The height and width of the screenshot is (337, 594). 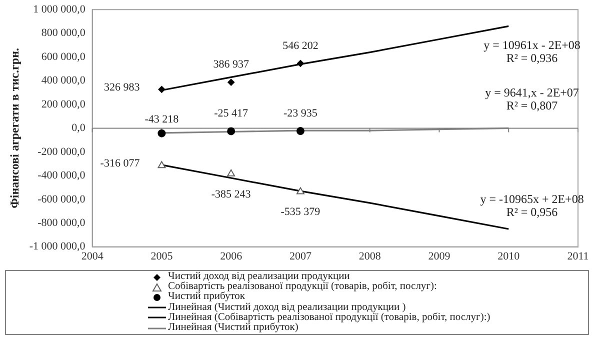 I want to click on y-tick-label: 400 000,0, so click(x=63, y=80).